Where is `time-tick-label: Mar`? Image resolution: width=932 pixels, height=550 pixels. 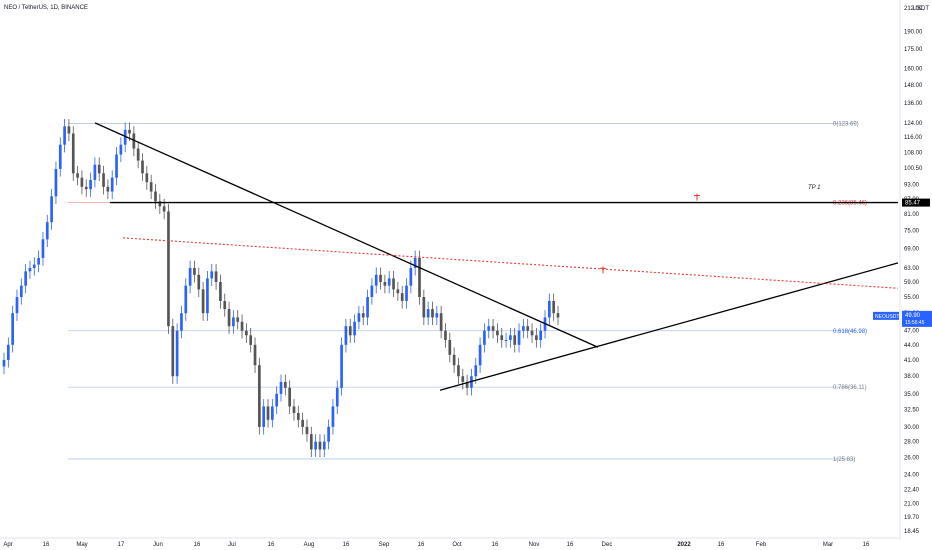 time-tick-label: Mar is located at coordinates (828, 545).